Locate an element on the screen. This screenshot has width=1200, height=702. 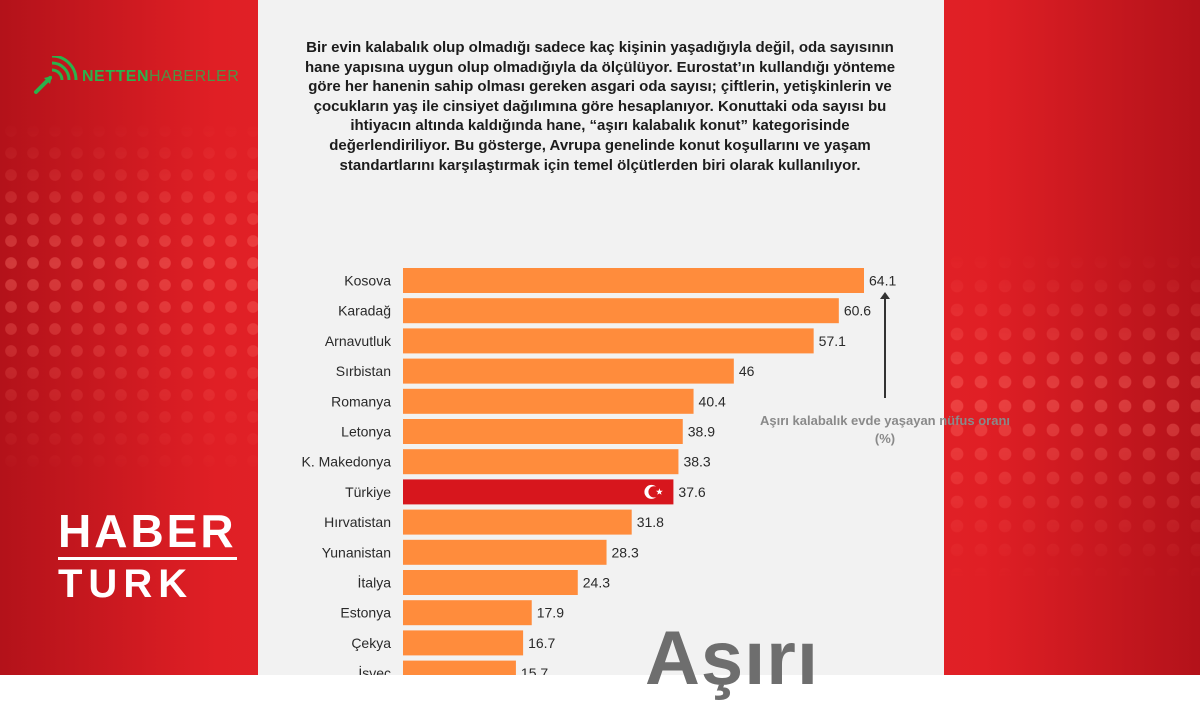
category-label: Letonya is located at coordinates (366, 432).